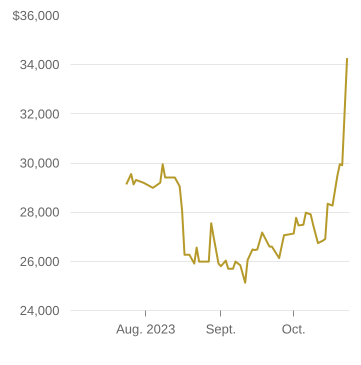  What do you see at coordinates (40, 64) in the screenshot?
I see `y-tick-label: 34,000` at bounding box center [40, 64].